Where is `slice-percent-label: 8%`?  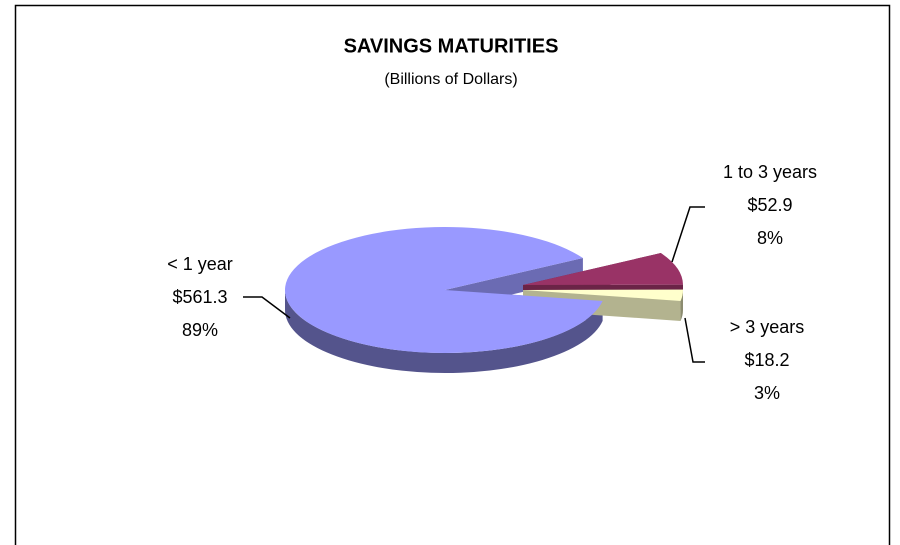
slice-percent-label: 8% is located at coordinates (770, 238).